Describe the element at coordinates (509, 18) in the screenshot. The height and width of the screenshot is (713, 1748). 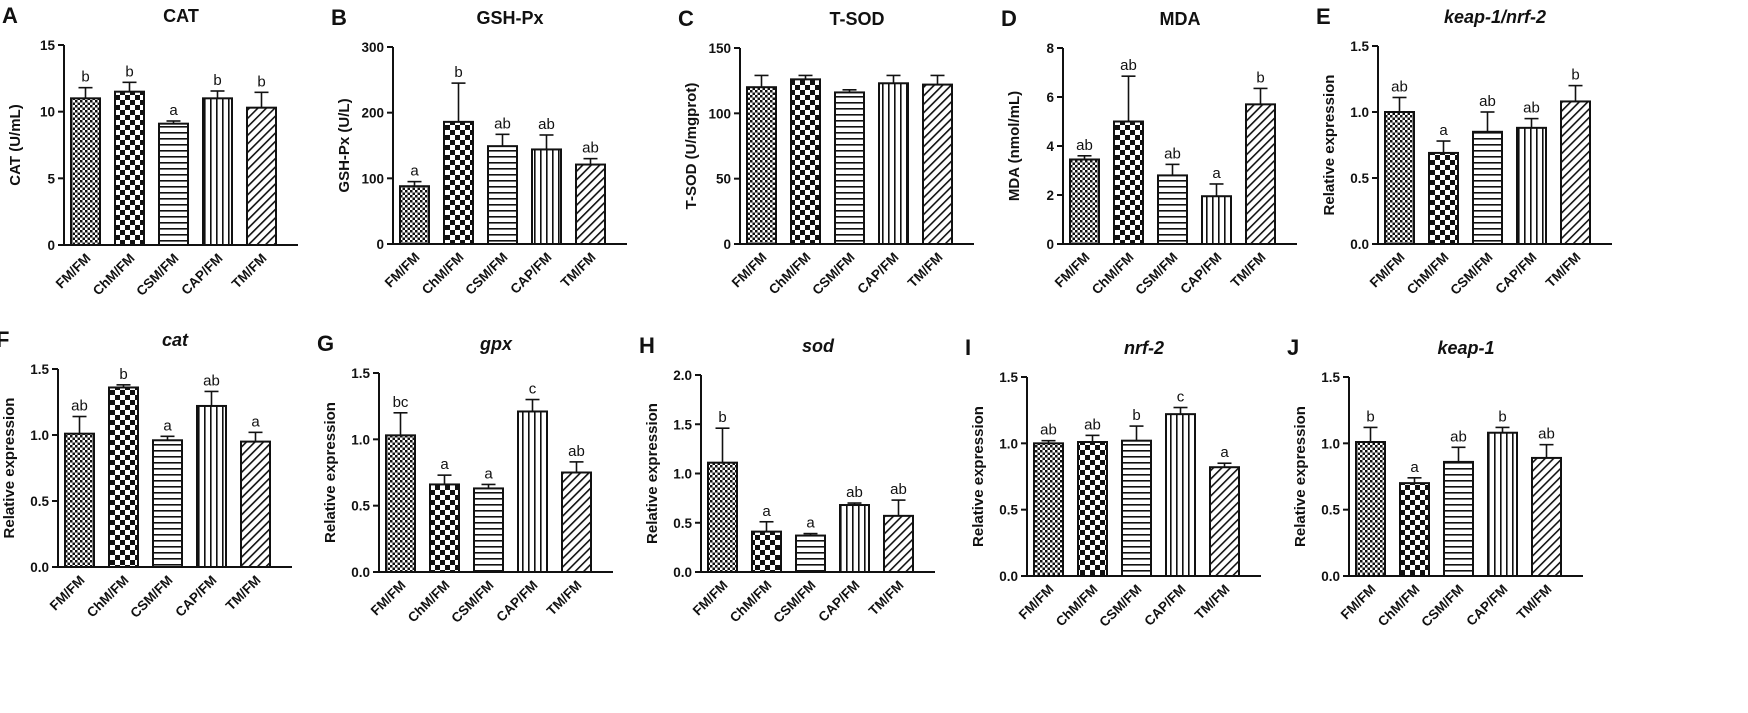
I see `panel-title: GSH-Px` at that location.